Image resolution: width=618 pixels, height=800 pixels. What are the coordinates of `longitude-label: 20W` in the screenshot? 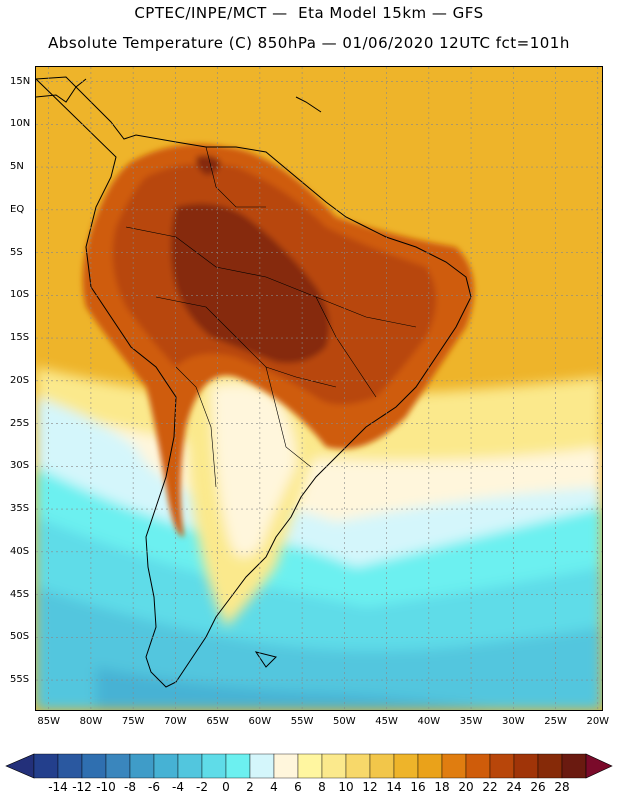 It's located at (598, 721).